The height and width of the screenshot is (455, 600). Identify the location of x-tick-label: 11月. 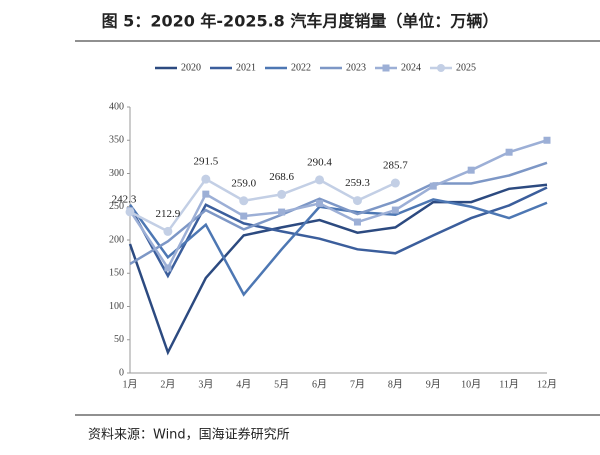
(509, 384).